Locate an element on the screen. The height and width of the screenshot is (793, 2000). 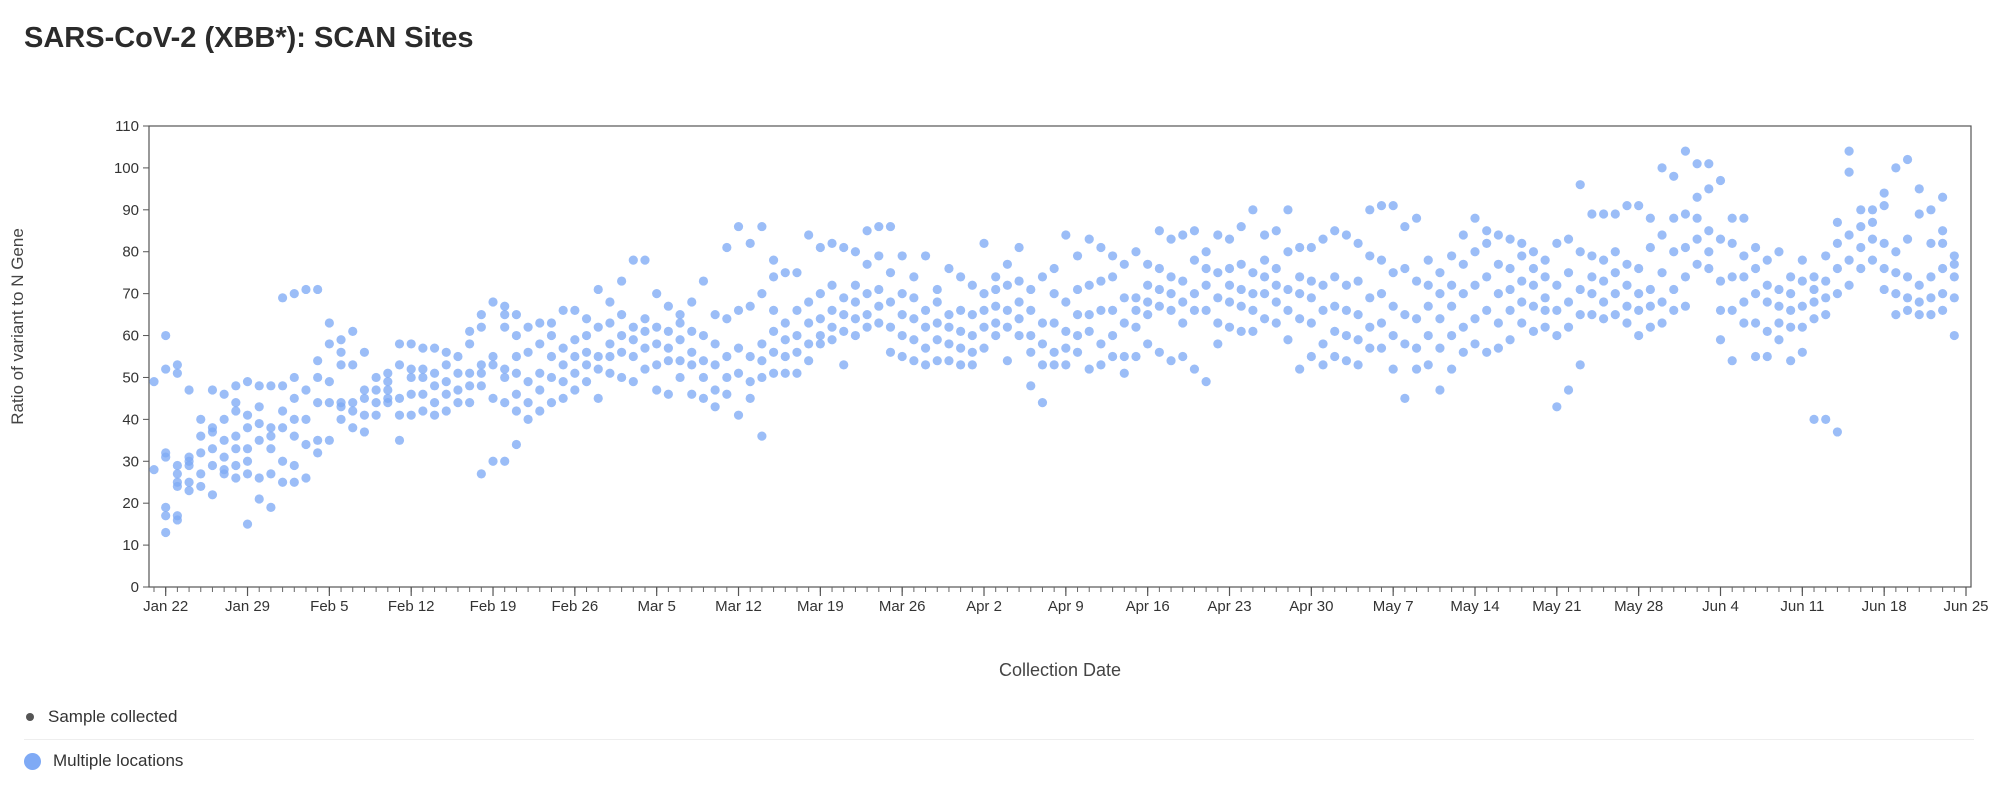
x-tick-label: Feb 26 is located at coordinates (575, 606).